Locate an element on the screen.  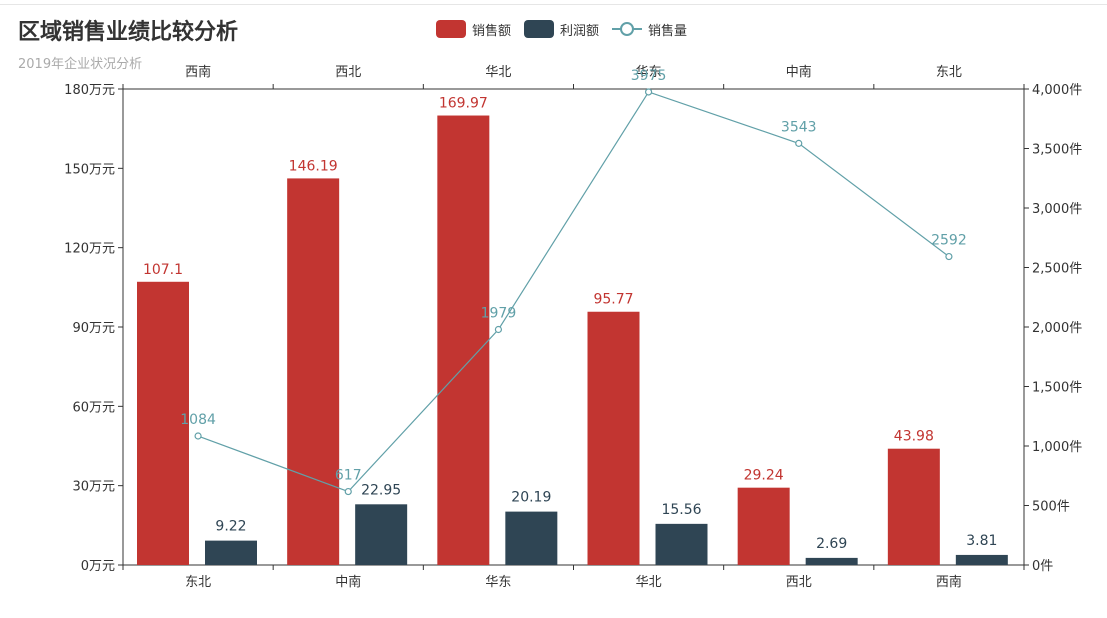
legend-label-profit: 利润额 is located at coordinates (580, 31).